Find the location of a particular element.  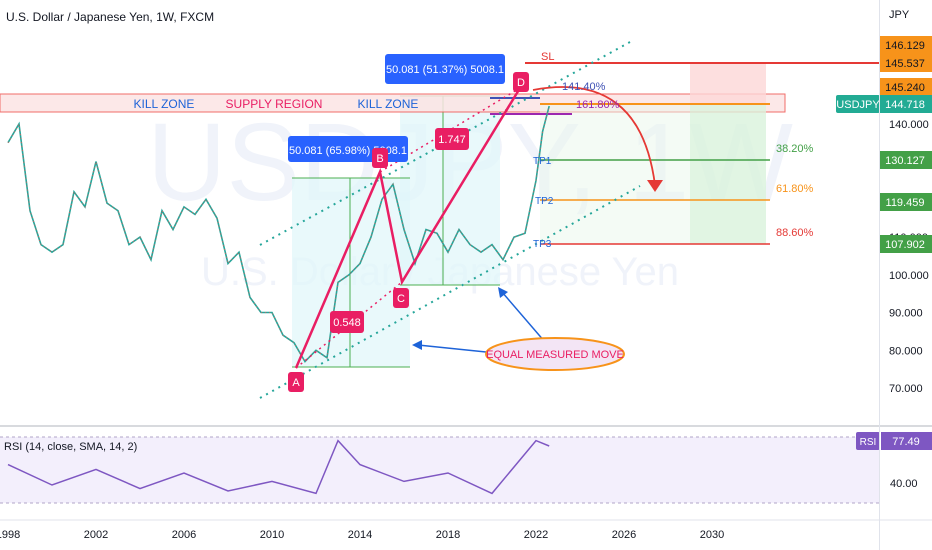

price-badge-4: 130.127 is located at coordinates (905, 161).